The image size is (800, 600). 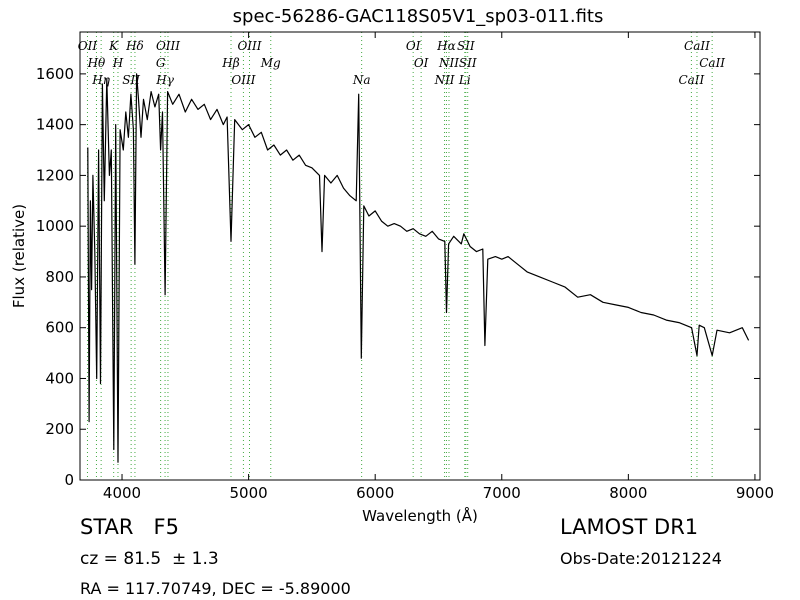 What do you see at coordinates (361, 80) in the screenshot?
I see `spectral-line-label: Na` at bounding box center [361, 80].